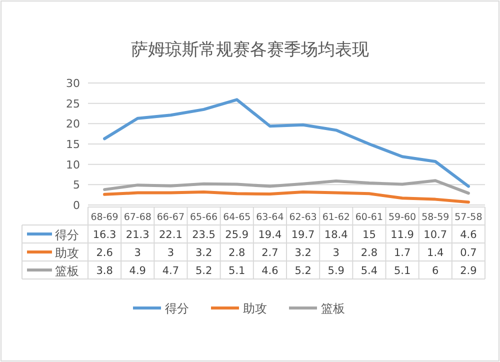  Describe the element at coordinates (303, 217) in the screenshot. I see `x-tick-label: 62-63` at that location.